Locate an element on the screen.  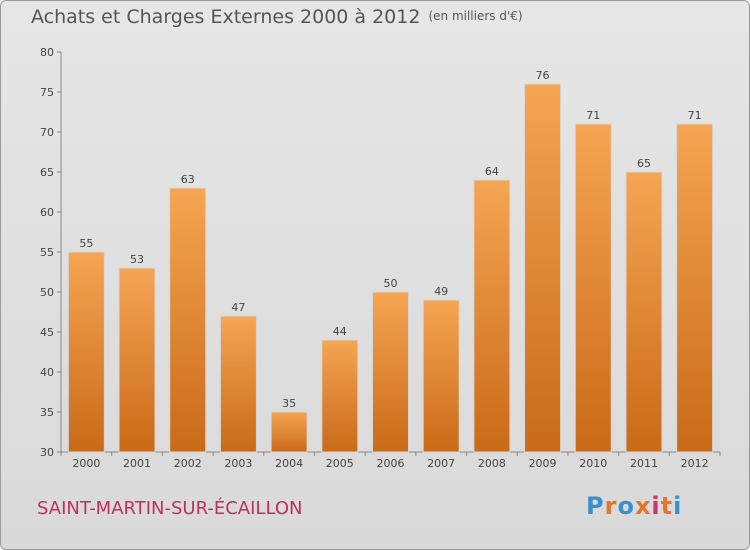
x-tick-label: 2004 is located at coordinates (289, 463).